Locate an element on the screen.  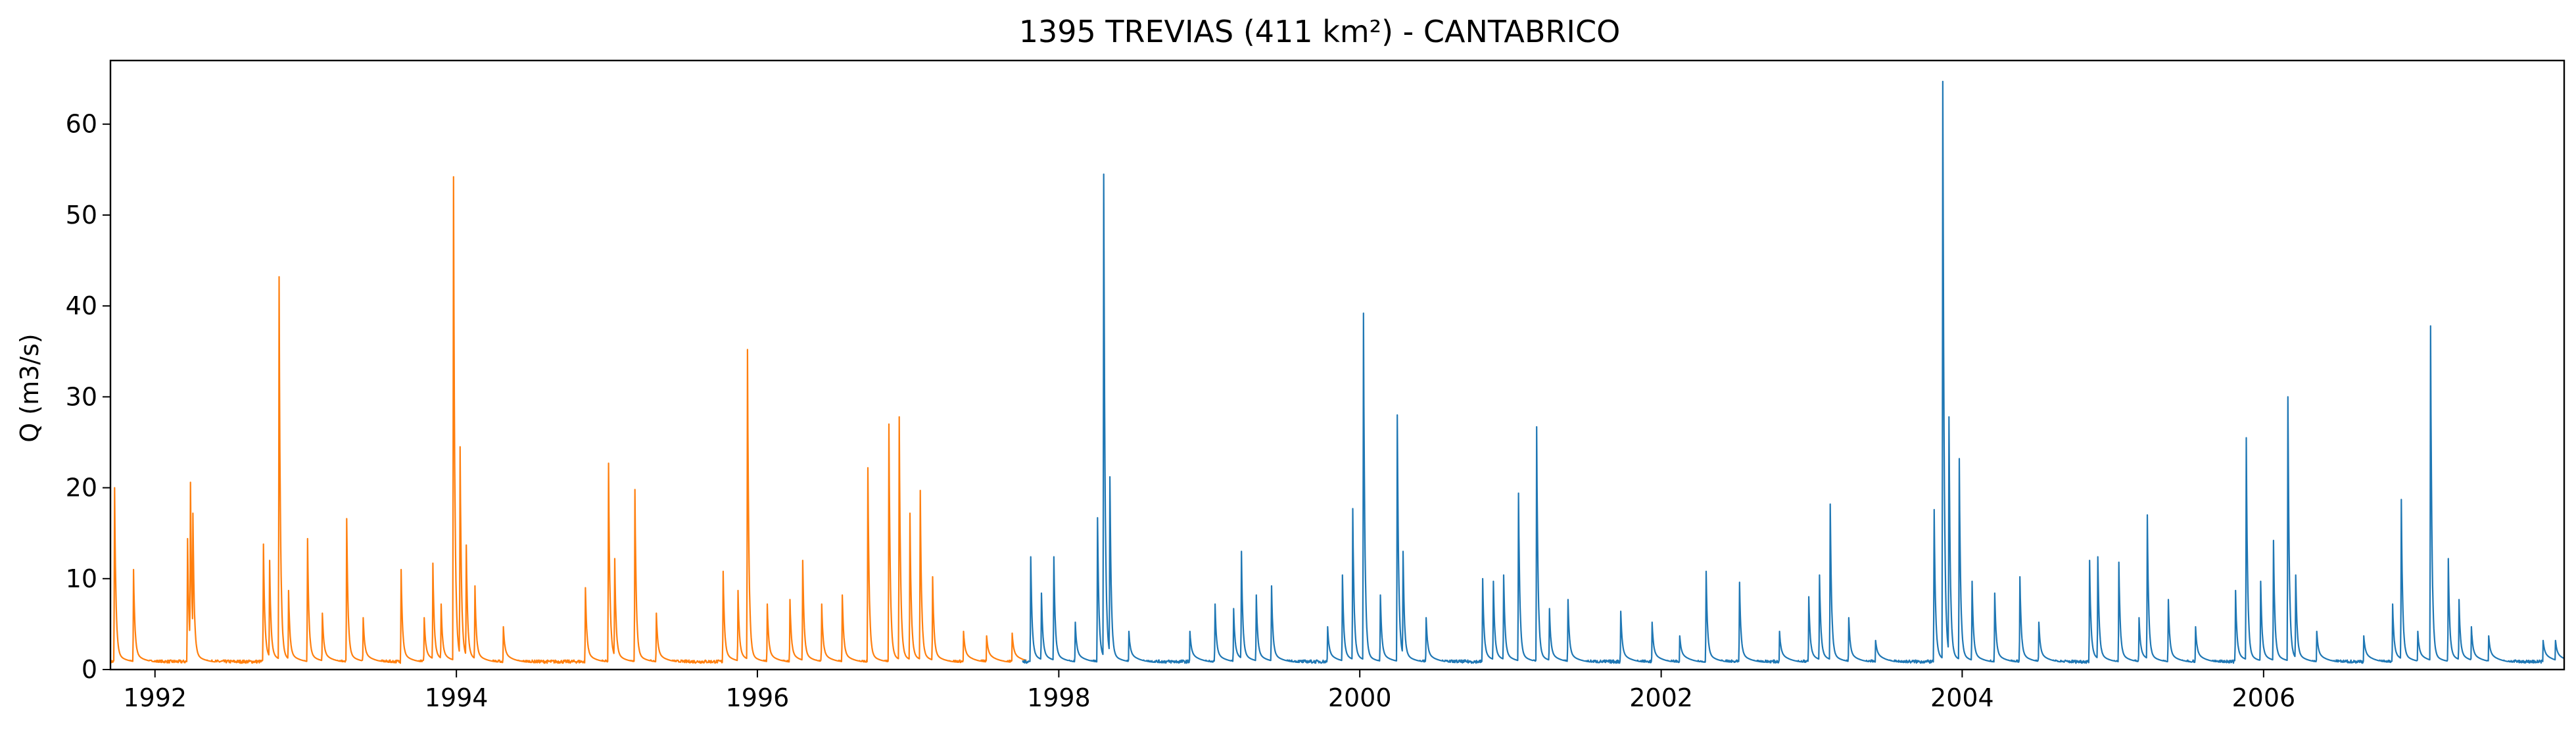
y-tick-label: 40 is located at coordinates (81, 305).